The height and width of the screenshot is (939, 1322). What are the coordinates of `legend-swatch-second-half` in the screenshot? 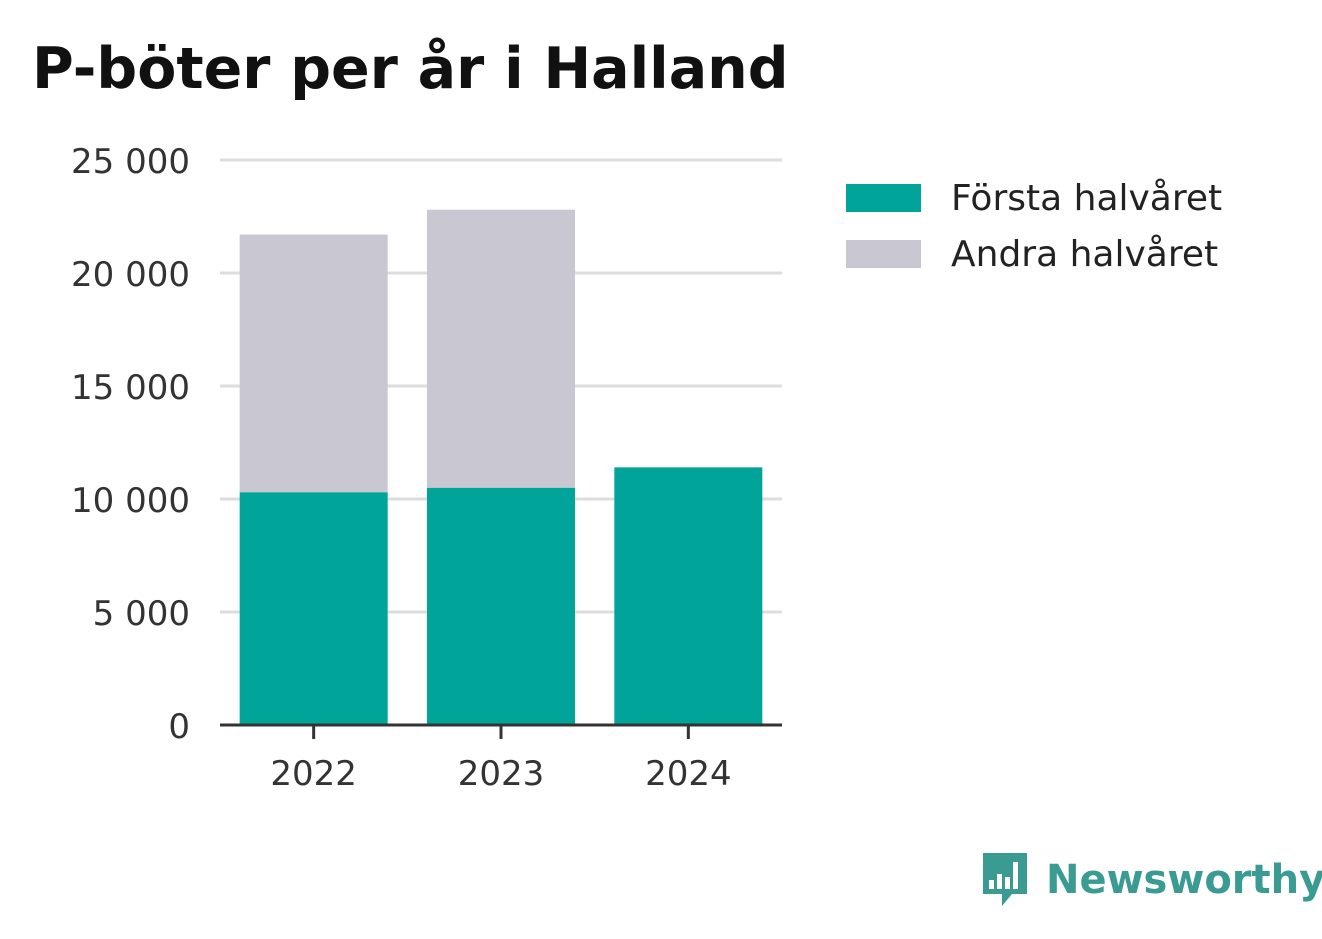 It's located at (883, 254).